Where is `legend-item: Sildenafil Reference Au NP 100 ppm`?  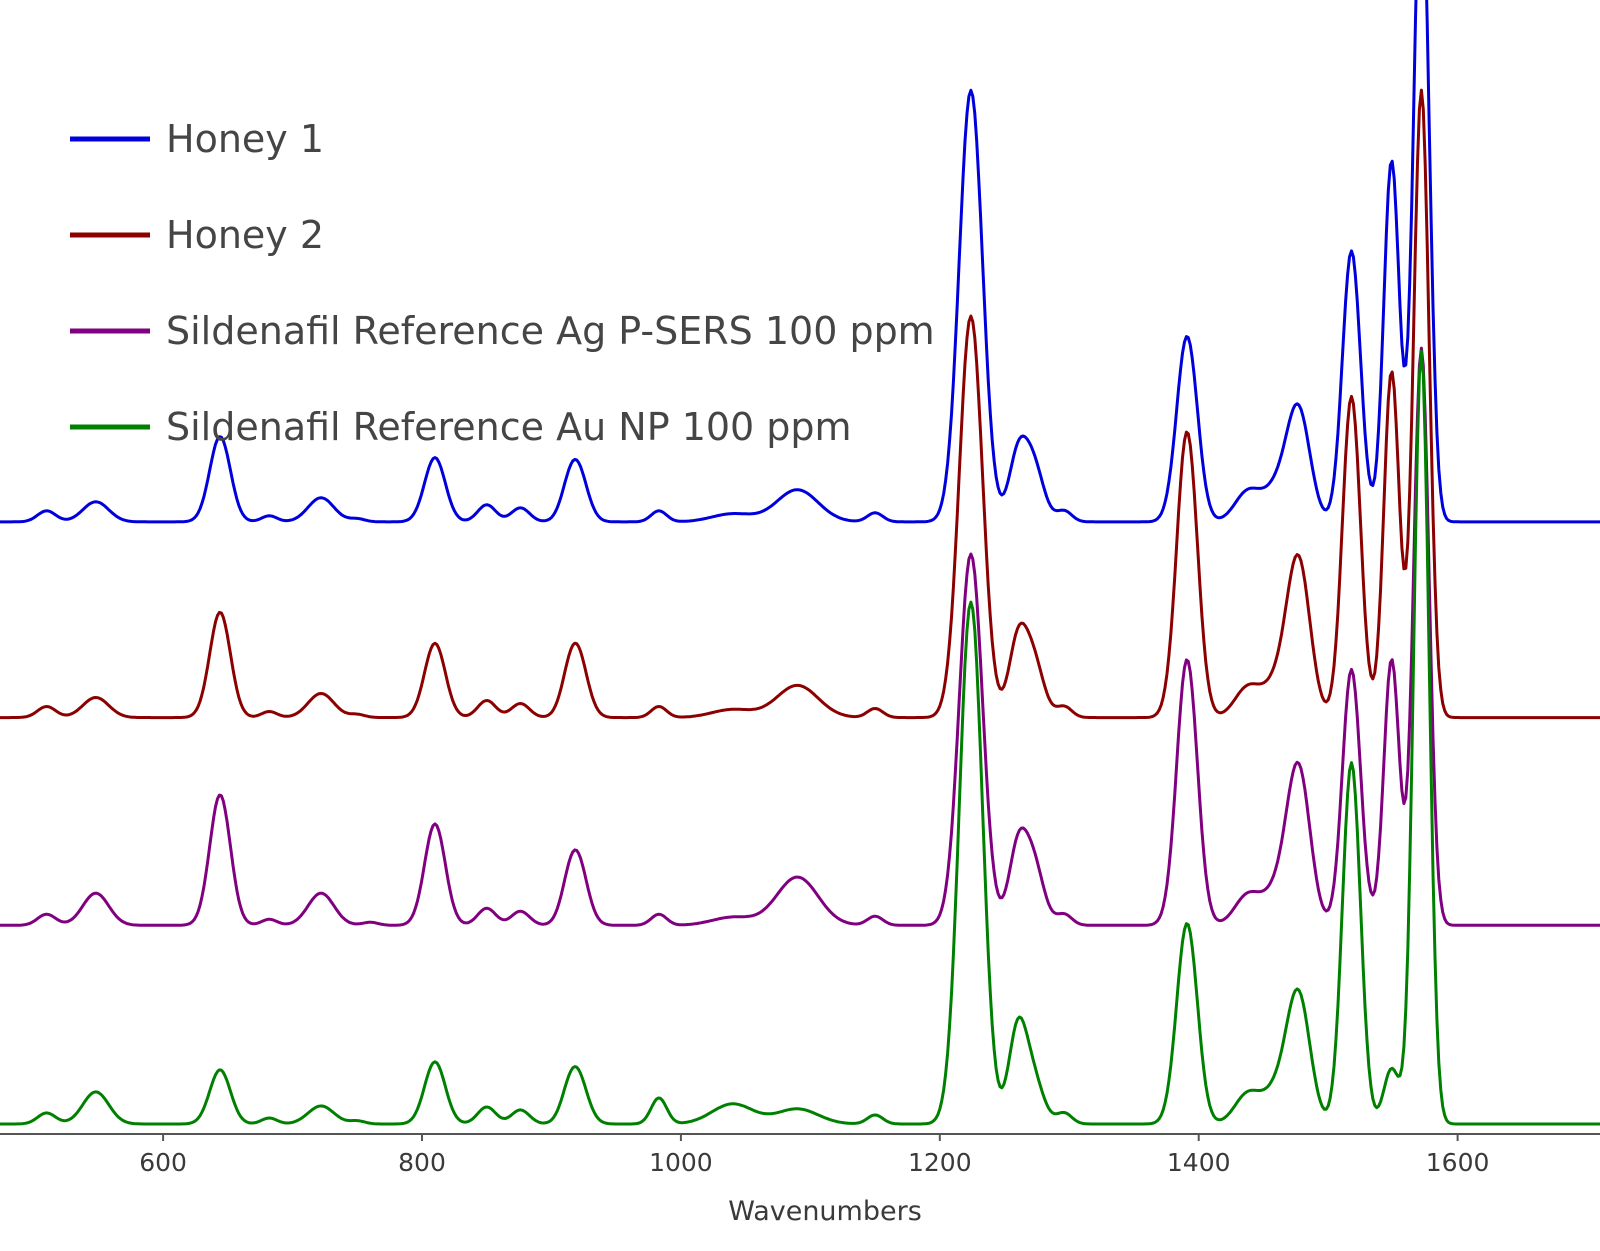
legend-item: Sildenafil Reference Au NP 100 ppm is located at coordinates (461, 427).